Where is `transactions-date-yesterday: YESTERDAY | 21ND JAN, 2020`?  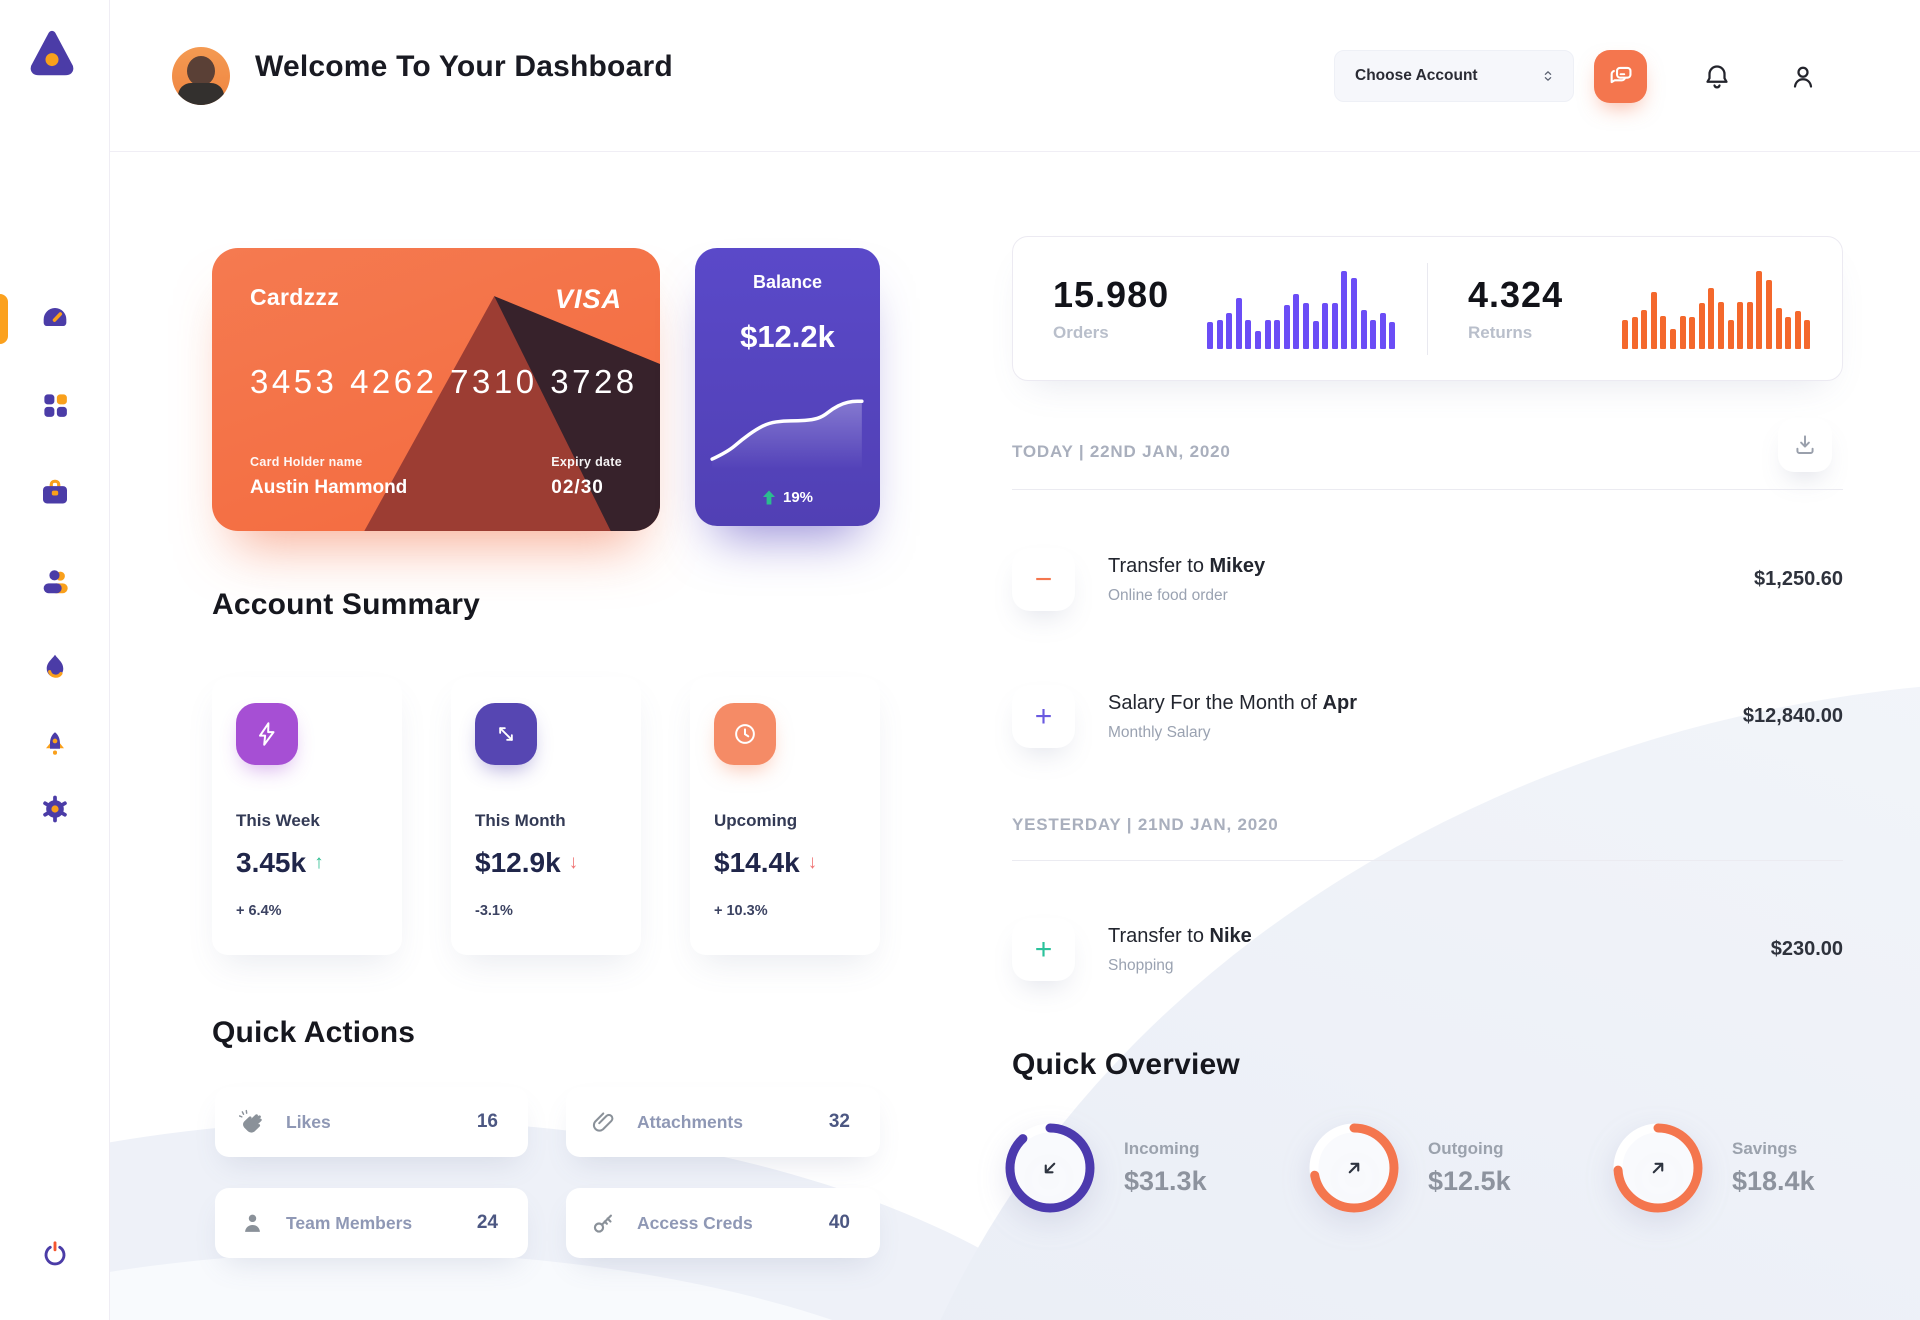 transactions-date-yesterday: YESTERDAY | 21ND JAN, 2020 is located at coordinates (1145, 824).